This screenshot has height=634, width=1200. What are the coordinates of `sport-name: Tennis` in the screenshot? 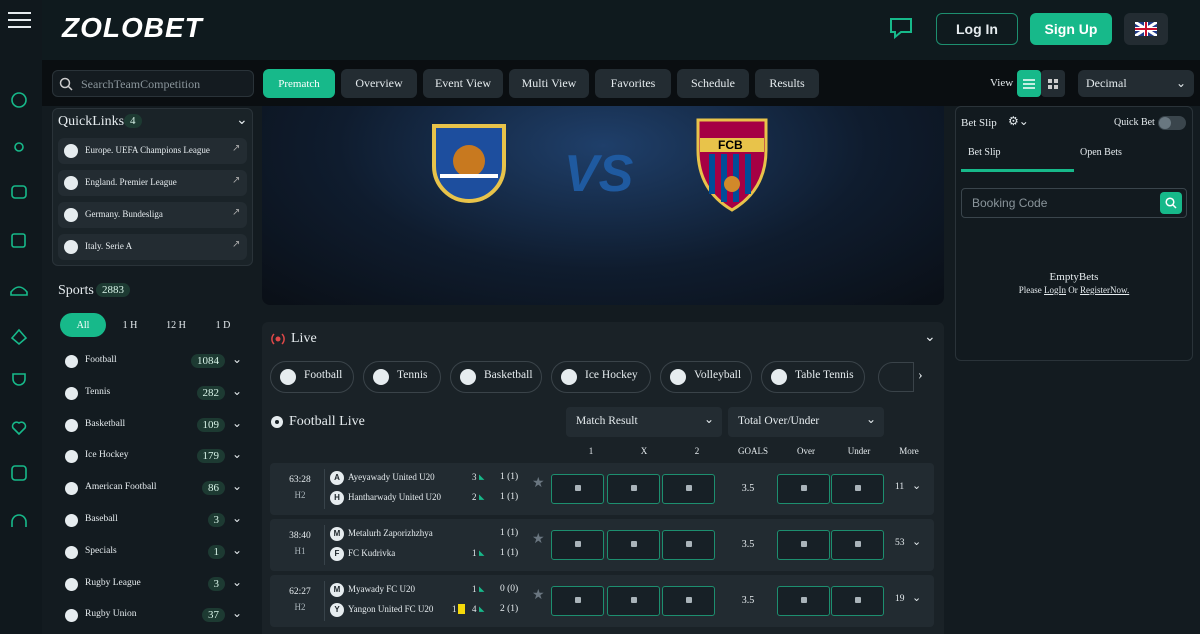 It's located at (98, 391).